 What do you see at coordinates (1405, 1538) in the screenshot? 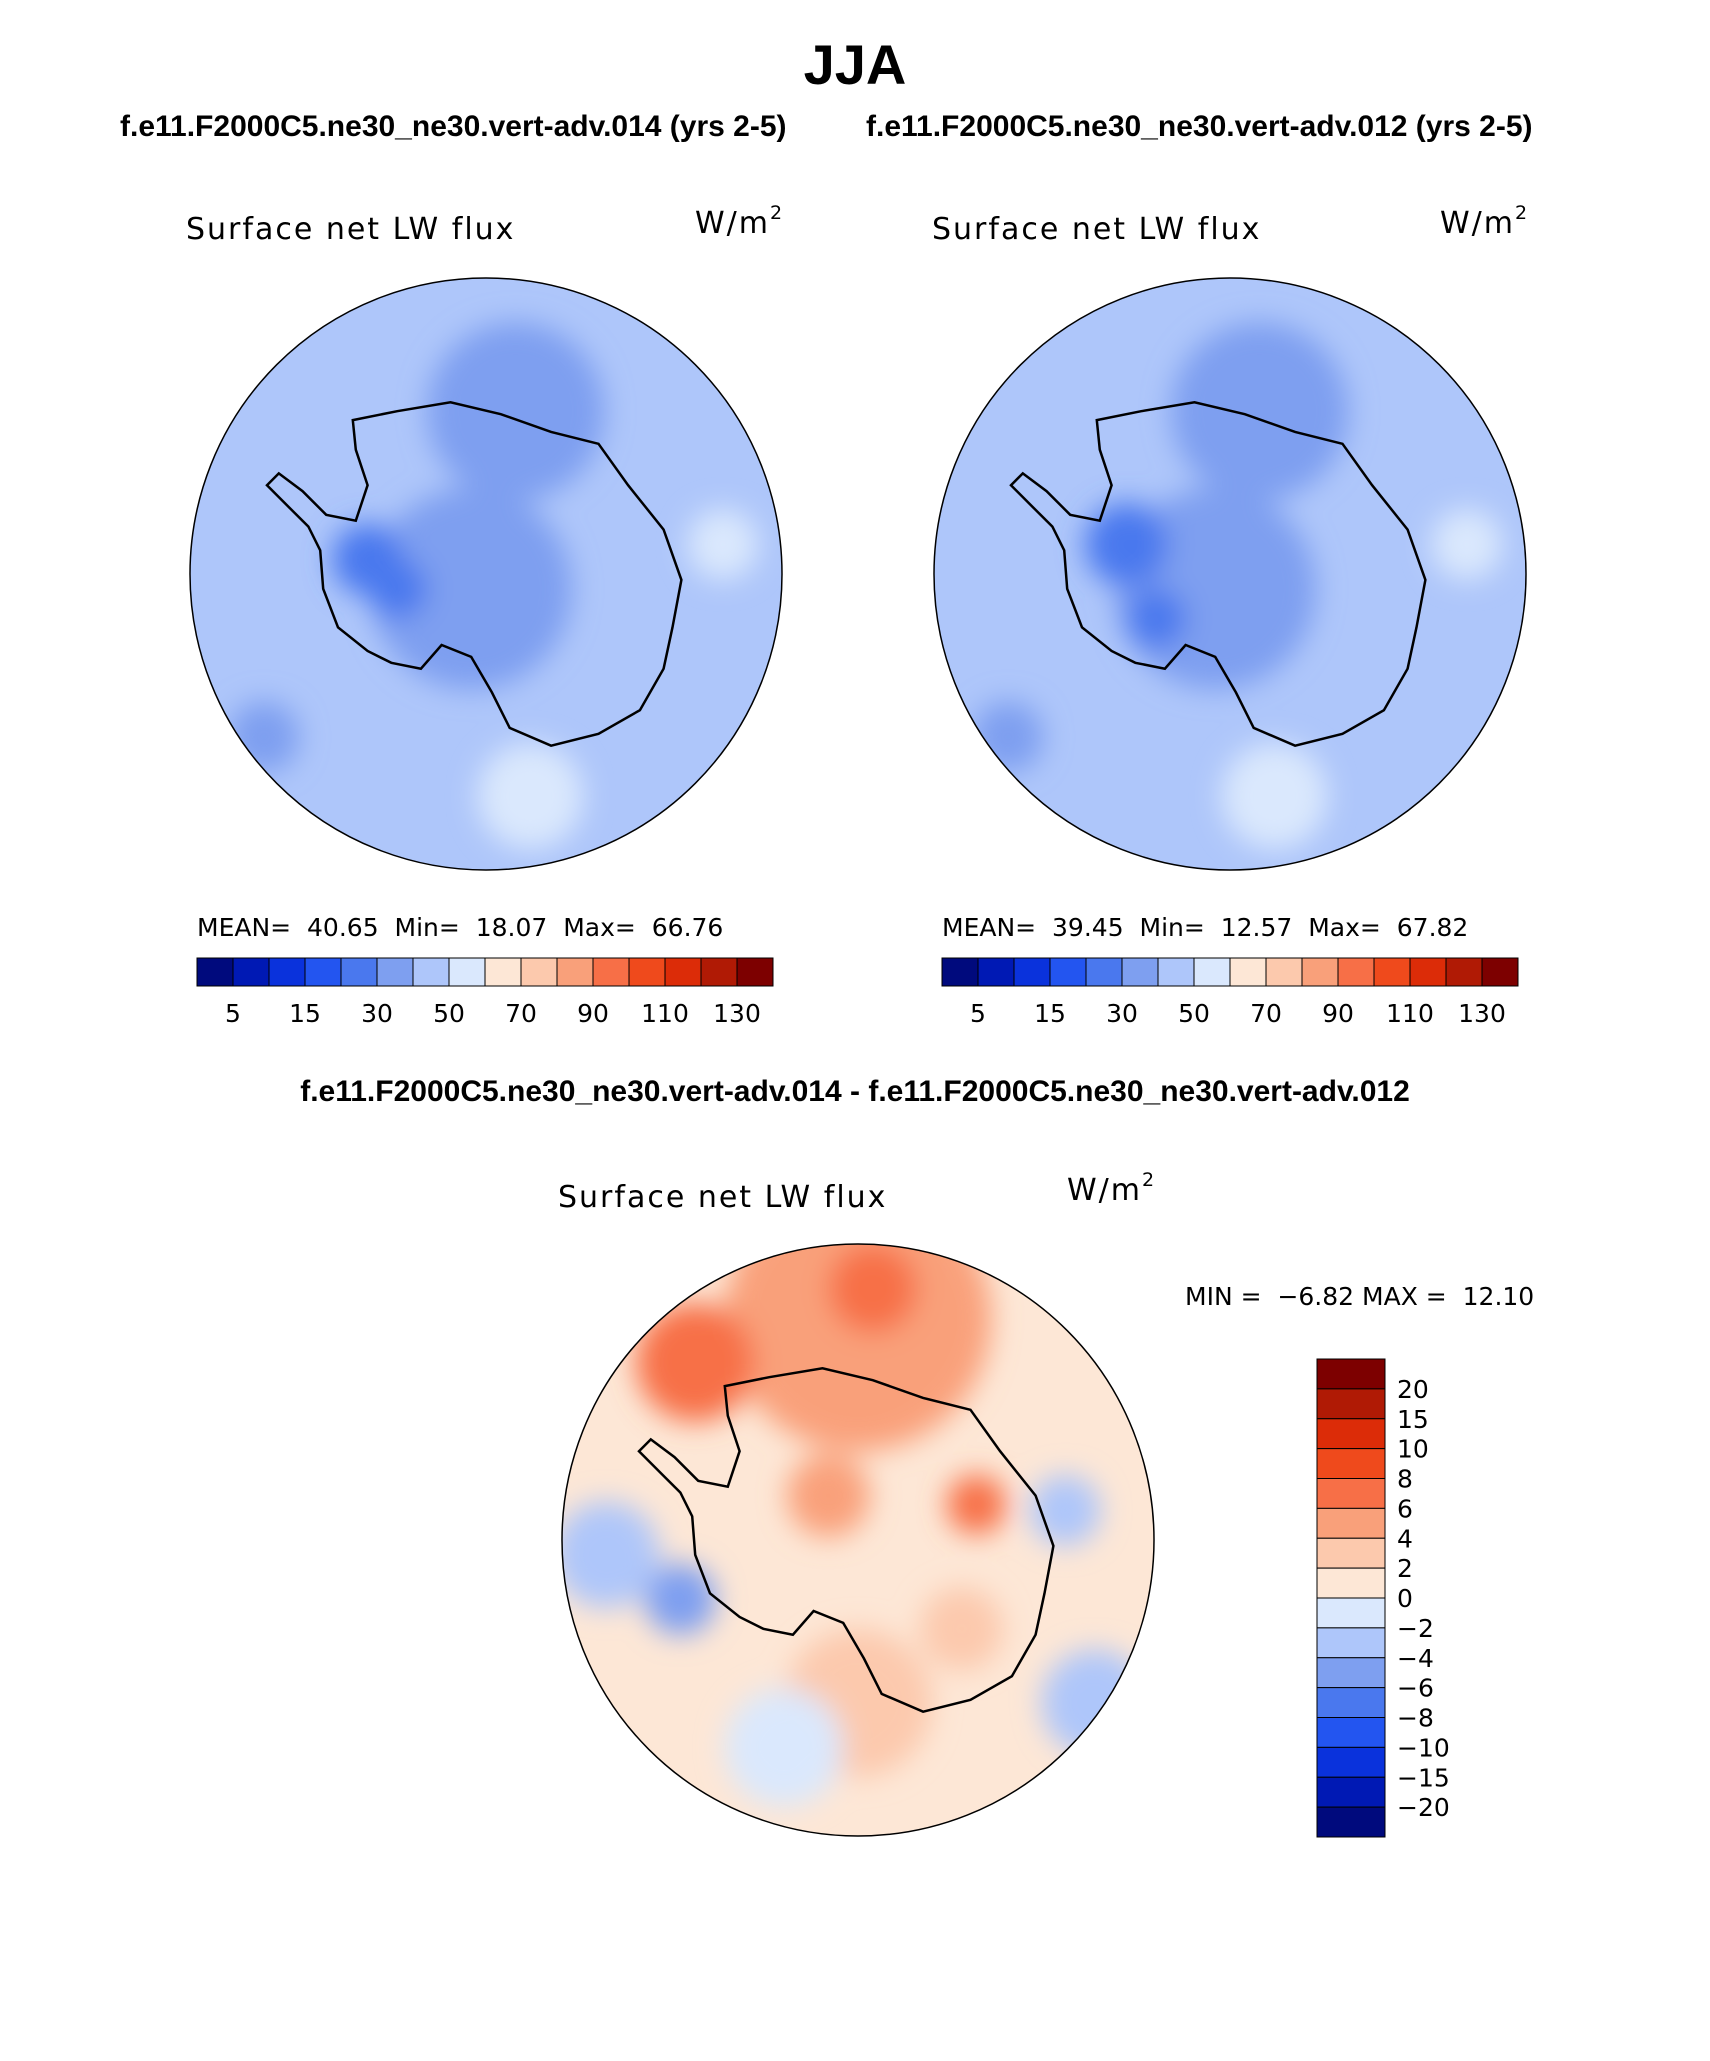
I see `colorbar-tick-label: 4` at bounding box center [1405, 1538].